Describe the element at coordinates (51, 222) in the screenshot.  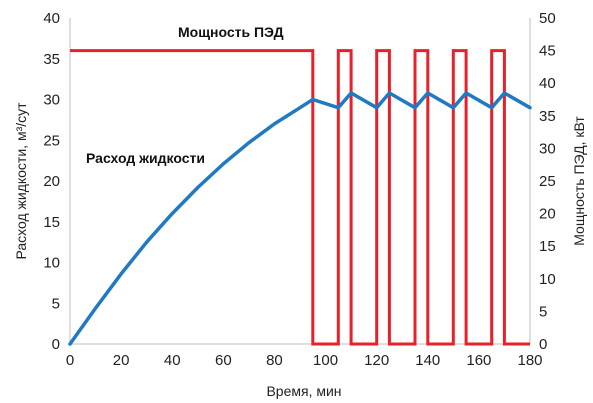
I see `y-left-tick-label: 15` at that location.